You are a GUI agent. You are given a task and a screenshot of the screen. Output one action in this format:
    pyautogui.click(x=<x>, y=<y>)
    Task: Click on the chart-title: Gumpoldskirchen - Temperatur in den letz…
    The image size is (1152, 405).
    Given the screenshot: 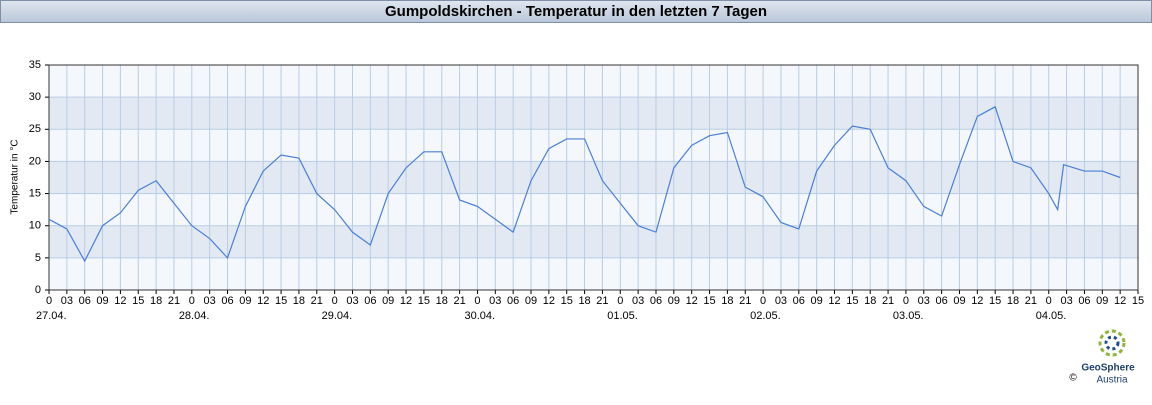 What is the action you would take?
    pyautogui.click(x=576, y=11)
    